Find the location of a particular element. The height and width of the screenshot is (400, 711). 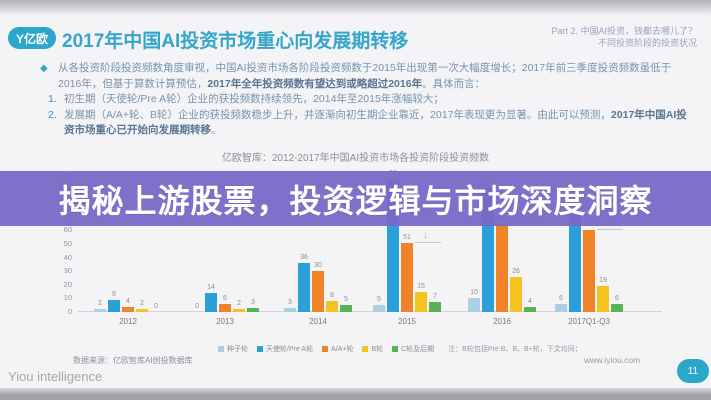

y-axis-tick-label: 40 is located at coordinates (67, 257).